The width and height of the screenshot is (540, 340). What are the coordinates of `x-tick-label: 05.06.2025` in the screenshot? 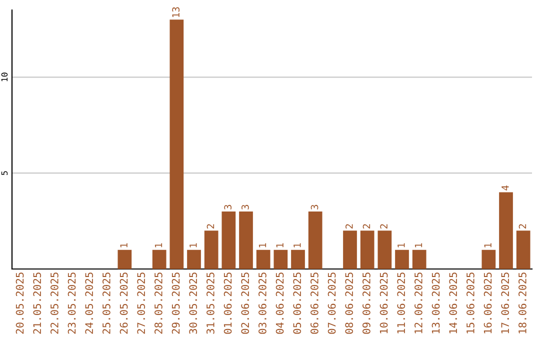 It's located at (297, 303).